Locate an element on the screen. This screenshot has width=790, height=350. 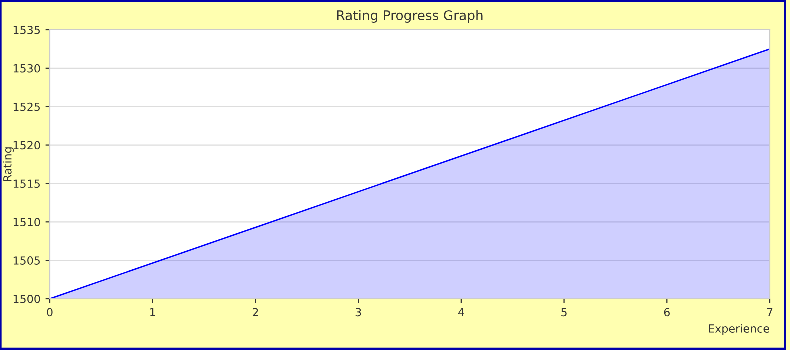
y-tick-label: 1535 is located at coordinates (27, 30).